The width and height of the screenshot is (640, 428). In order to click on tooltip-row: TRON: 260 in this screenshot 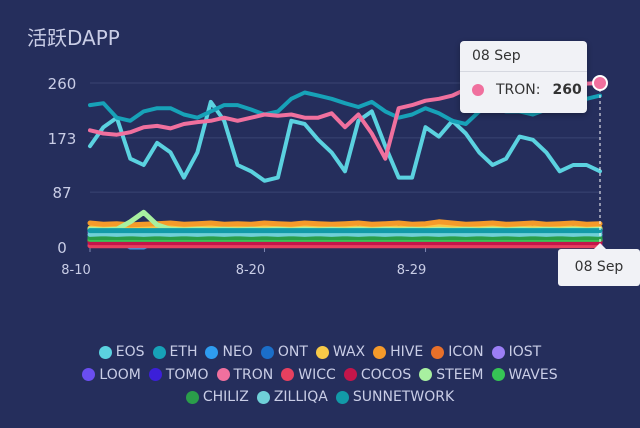, I will do `click(523, 85)`.